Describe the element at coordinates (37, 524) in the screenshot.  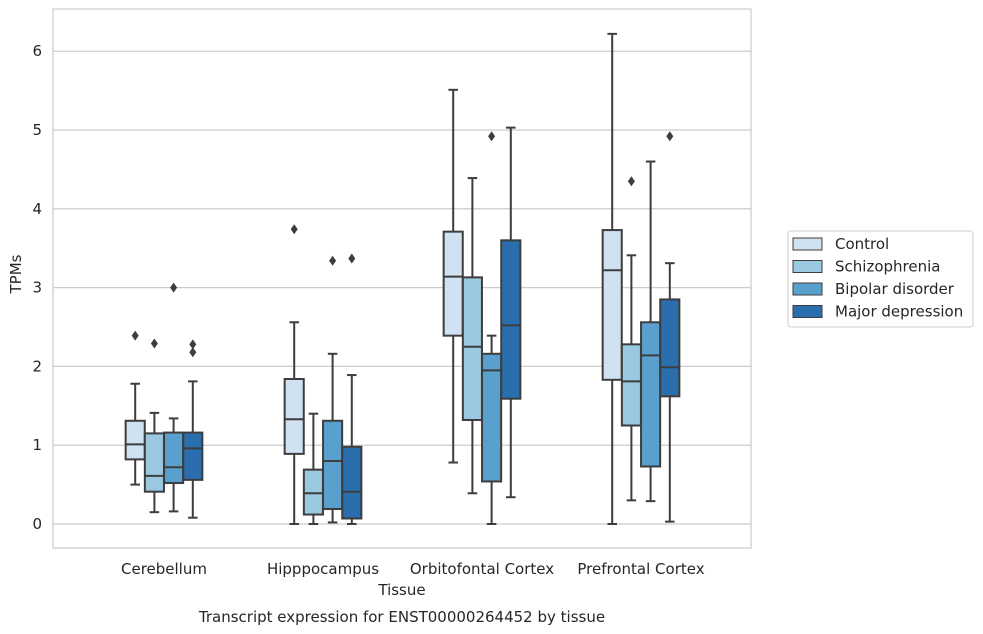
I see `y-tick-label: 0` at that location.